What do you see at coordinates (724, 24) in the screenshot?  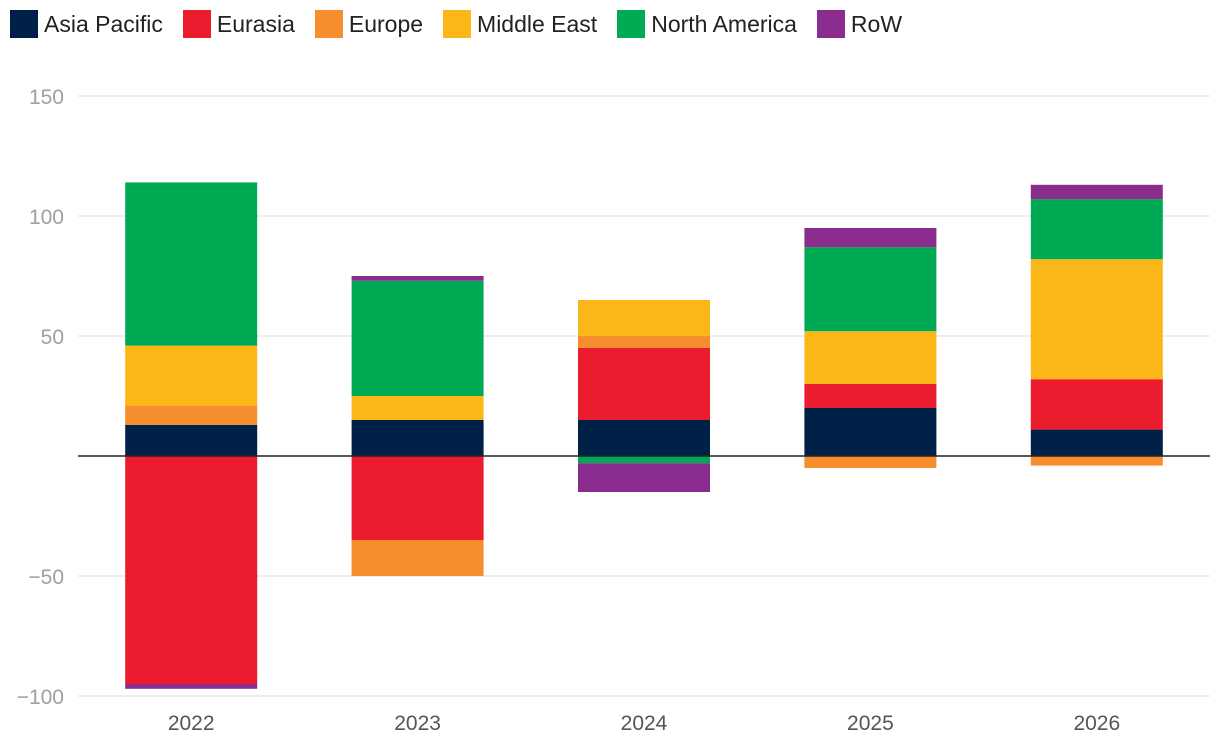 I see `legend-label: North America` at bounding box center [724, 24].